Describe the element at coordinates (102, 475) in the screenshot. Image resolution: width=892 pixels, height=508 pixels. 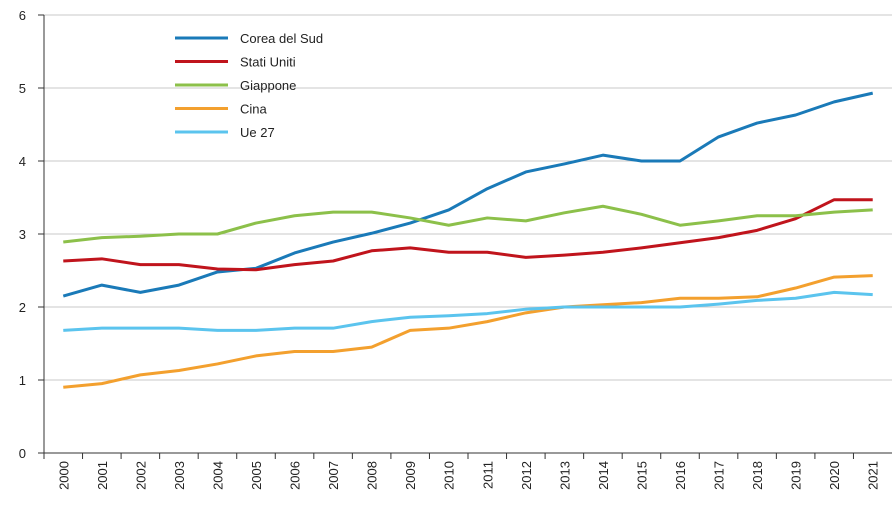
I see `x-tick-label: 2001` at that location.